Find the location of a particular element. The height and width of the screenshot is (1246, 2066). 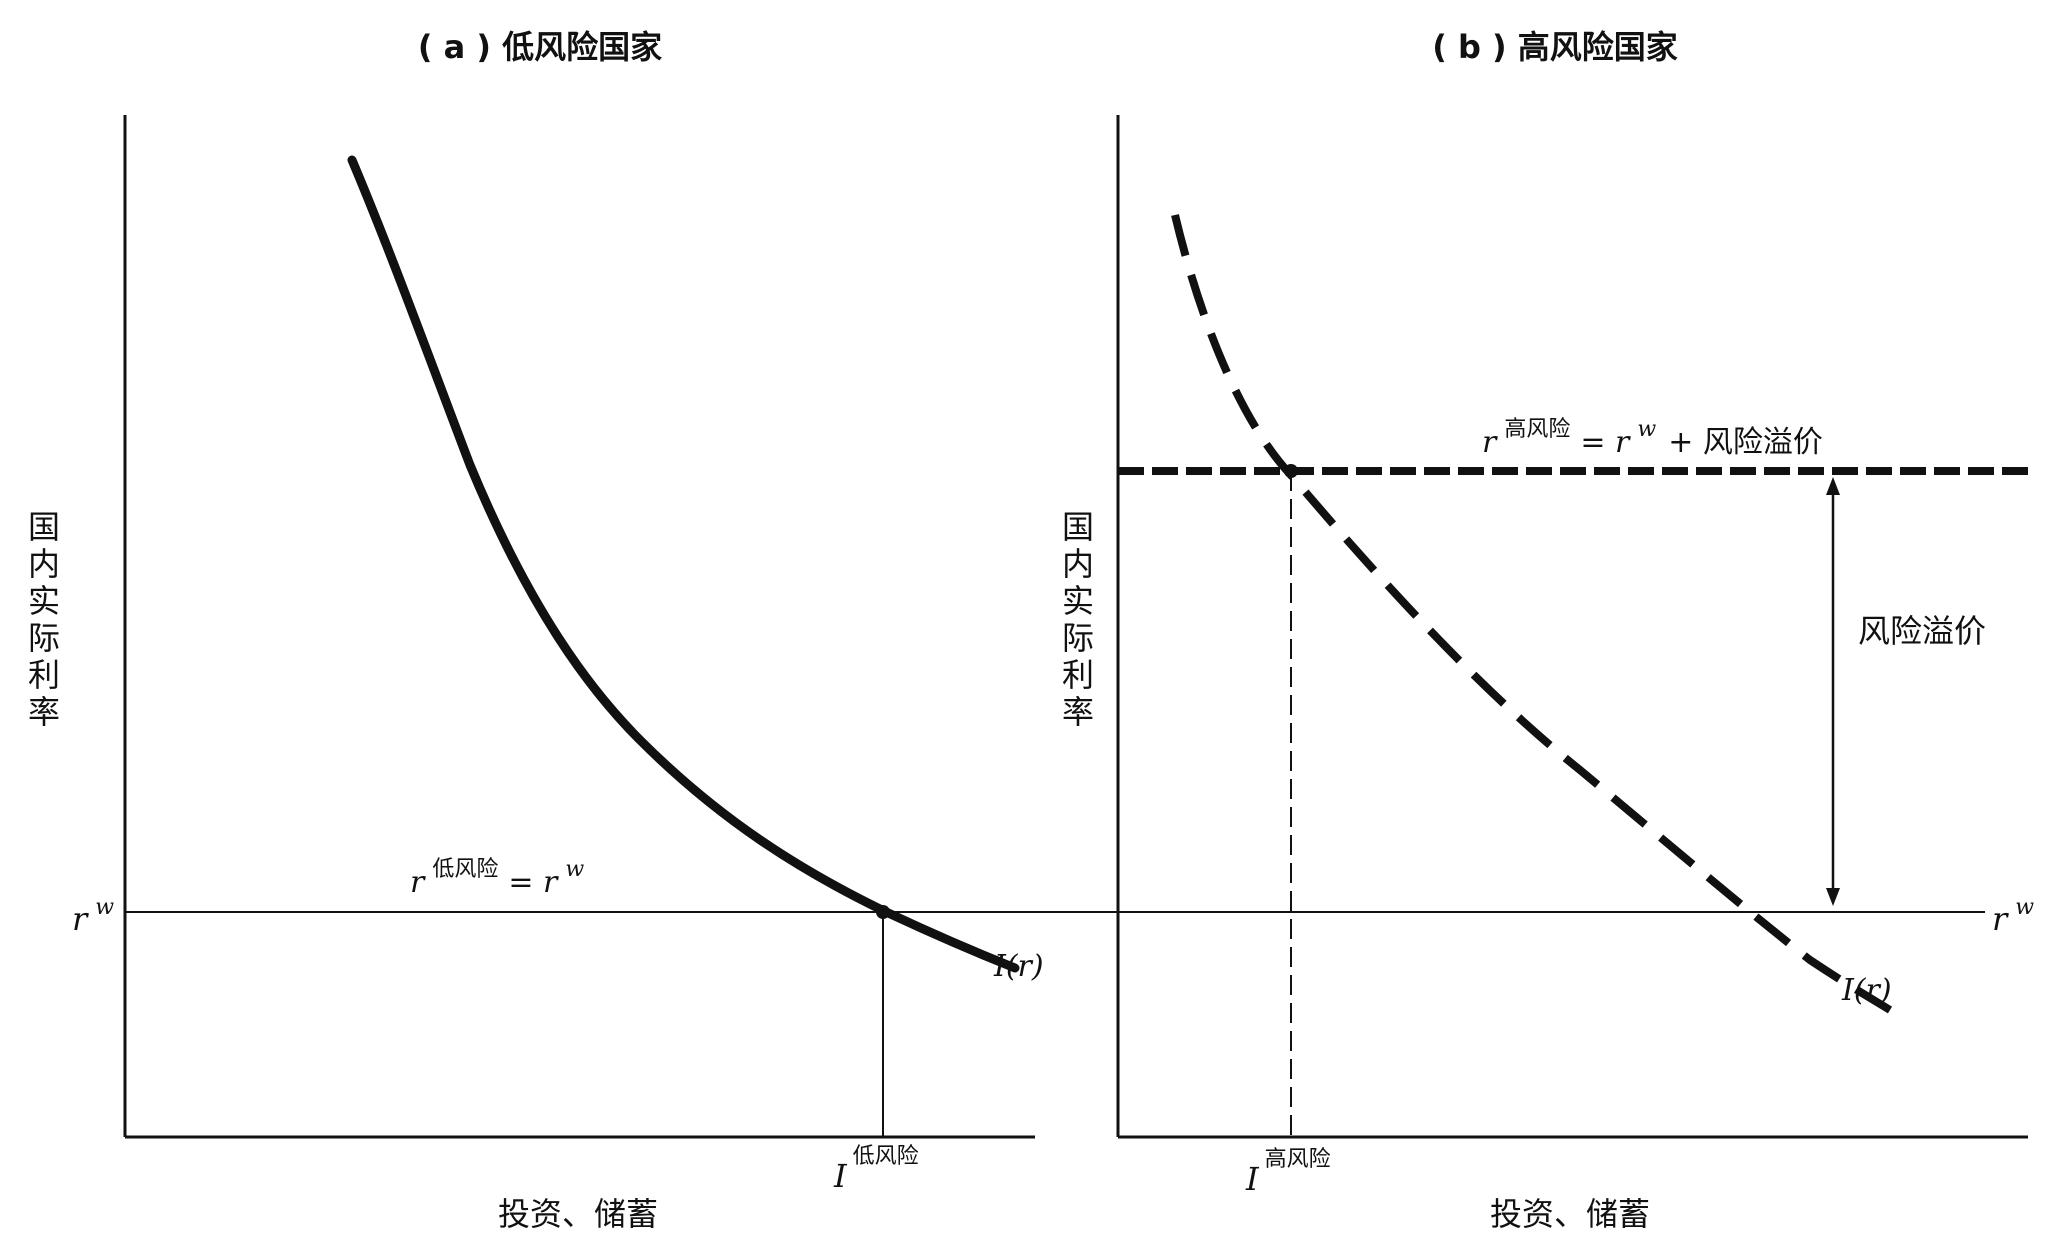

panel-a-ylabel-char: 实 is located at coordinates (44, 601).